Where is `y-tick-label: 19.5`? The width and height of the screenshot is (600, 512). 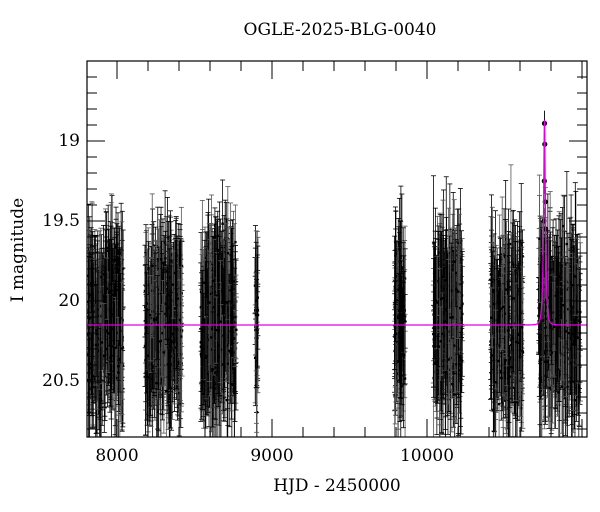 y-tick-label: 19.5 is located at coordinates (61, 221).